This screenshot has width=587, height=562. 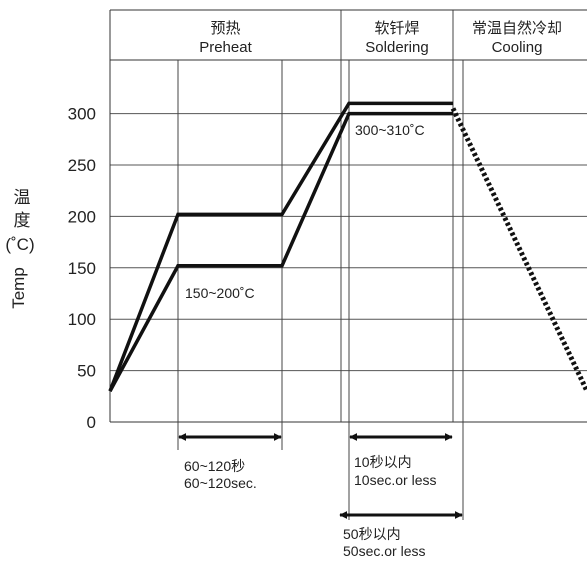 I want to click on annotation-total-time-cn: 50秒以内, so click(x=372, y=534).